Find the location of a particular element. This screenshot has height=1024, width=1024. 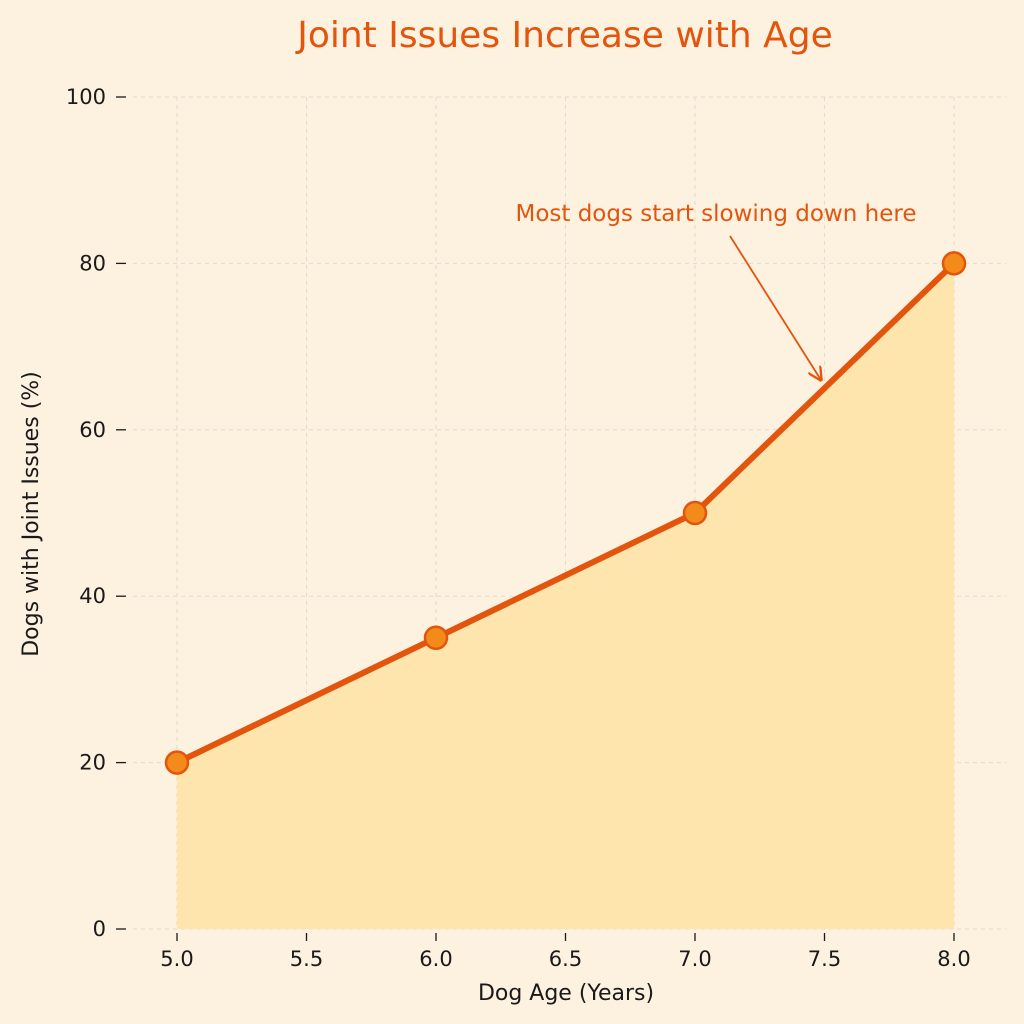

x-tick-label: 6.5 is located at coordinates (565, 959).